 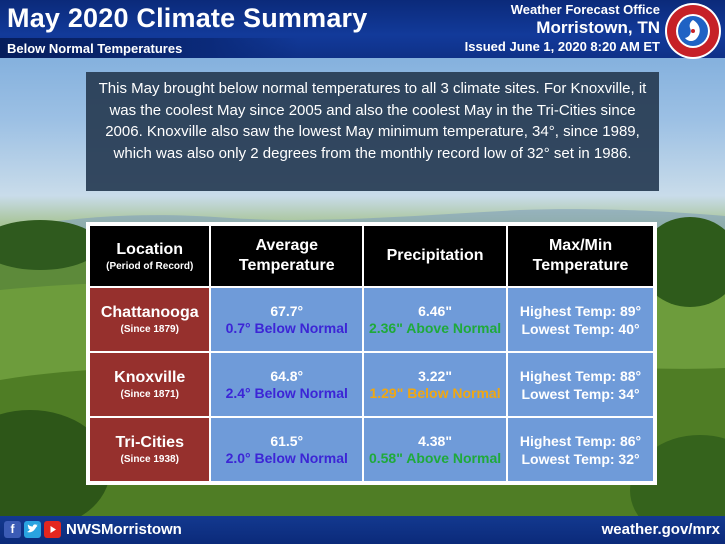 What do you see at coordinates (435, 310) in the screenshot?
I see `precip-value: 6.46"` at bounding box center [435, 310].